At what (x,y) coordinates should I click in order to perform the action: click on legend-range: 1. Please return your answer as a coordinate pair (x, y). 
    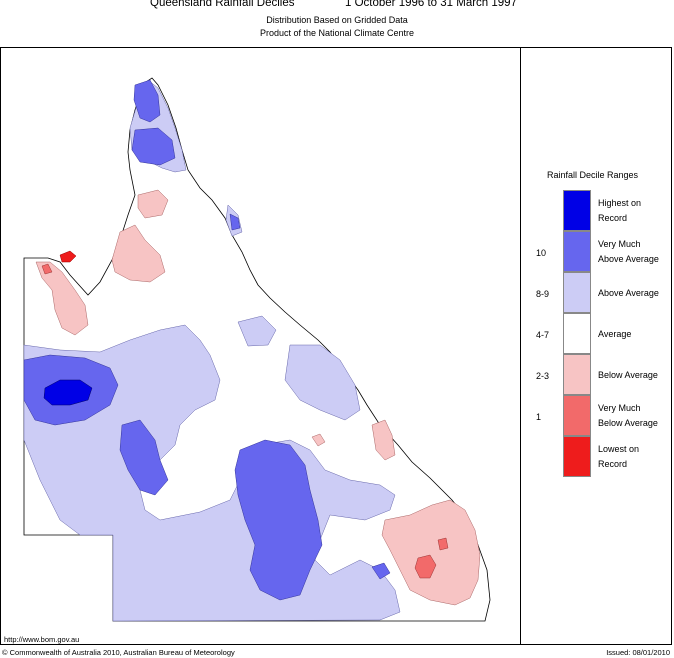
    Looking at the image, I should click on (539, 417).